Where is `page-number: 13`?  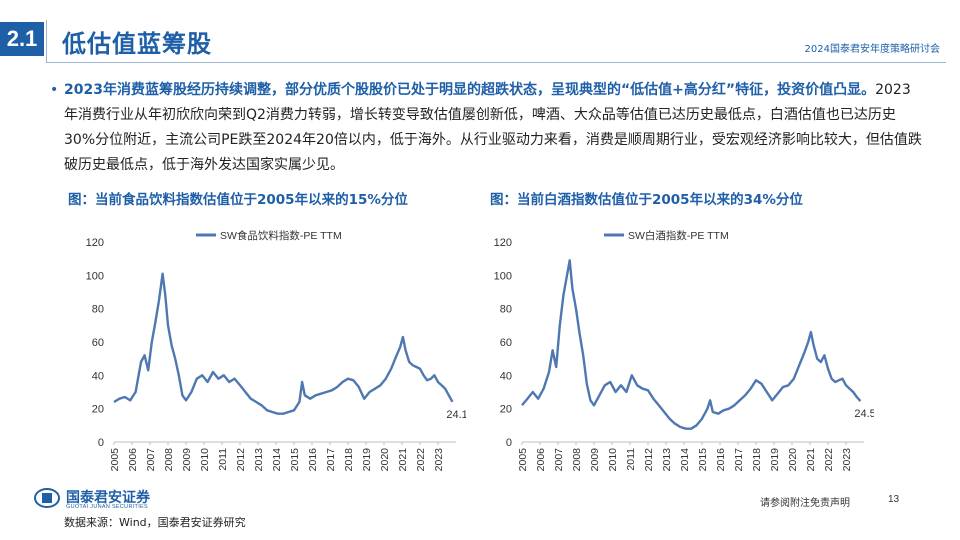 page-number: 13 is located at coordinates (894, 499).